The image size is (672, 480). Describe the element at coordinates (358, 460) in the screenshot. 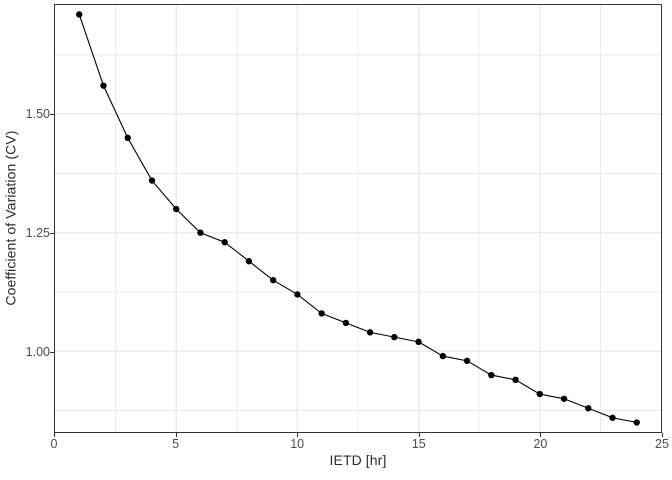

I see `x-axis-title: IETD [hr]` at that location.